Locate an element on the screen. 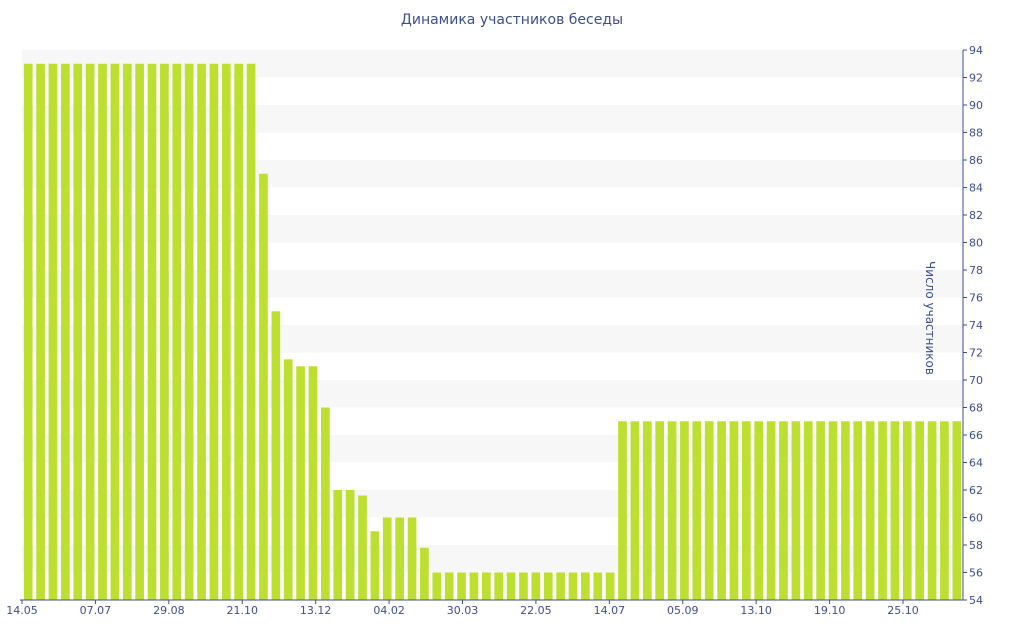 The height and width of the screenshot is (640, 1024). x-tick-label: 04.02 is located at coordinates (389, 610).